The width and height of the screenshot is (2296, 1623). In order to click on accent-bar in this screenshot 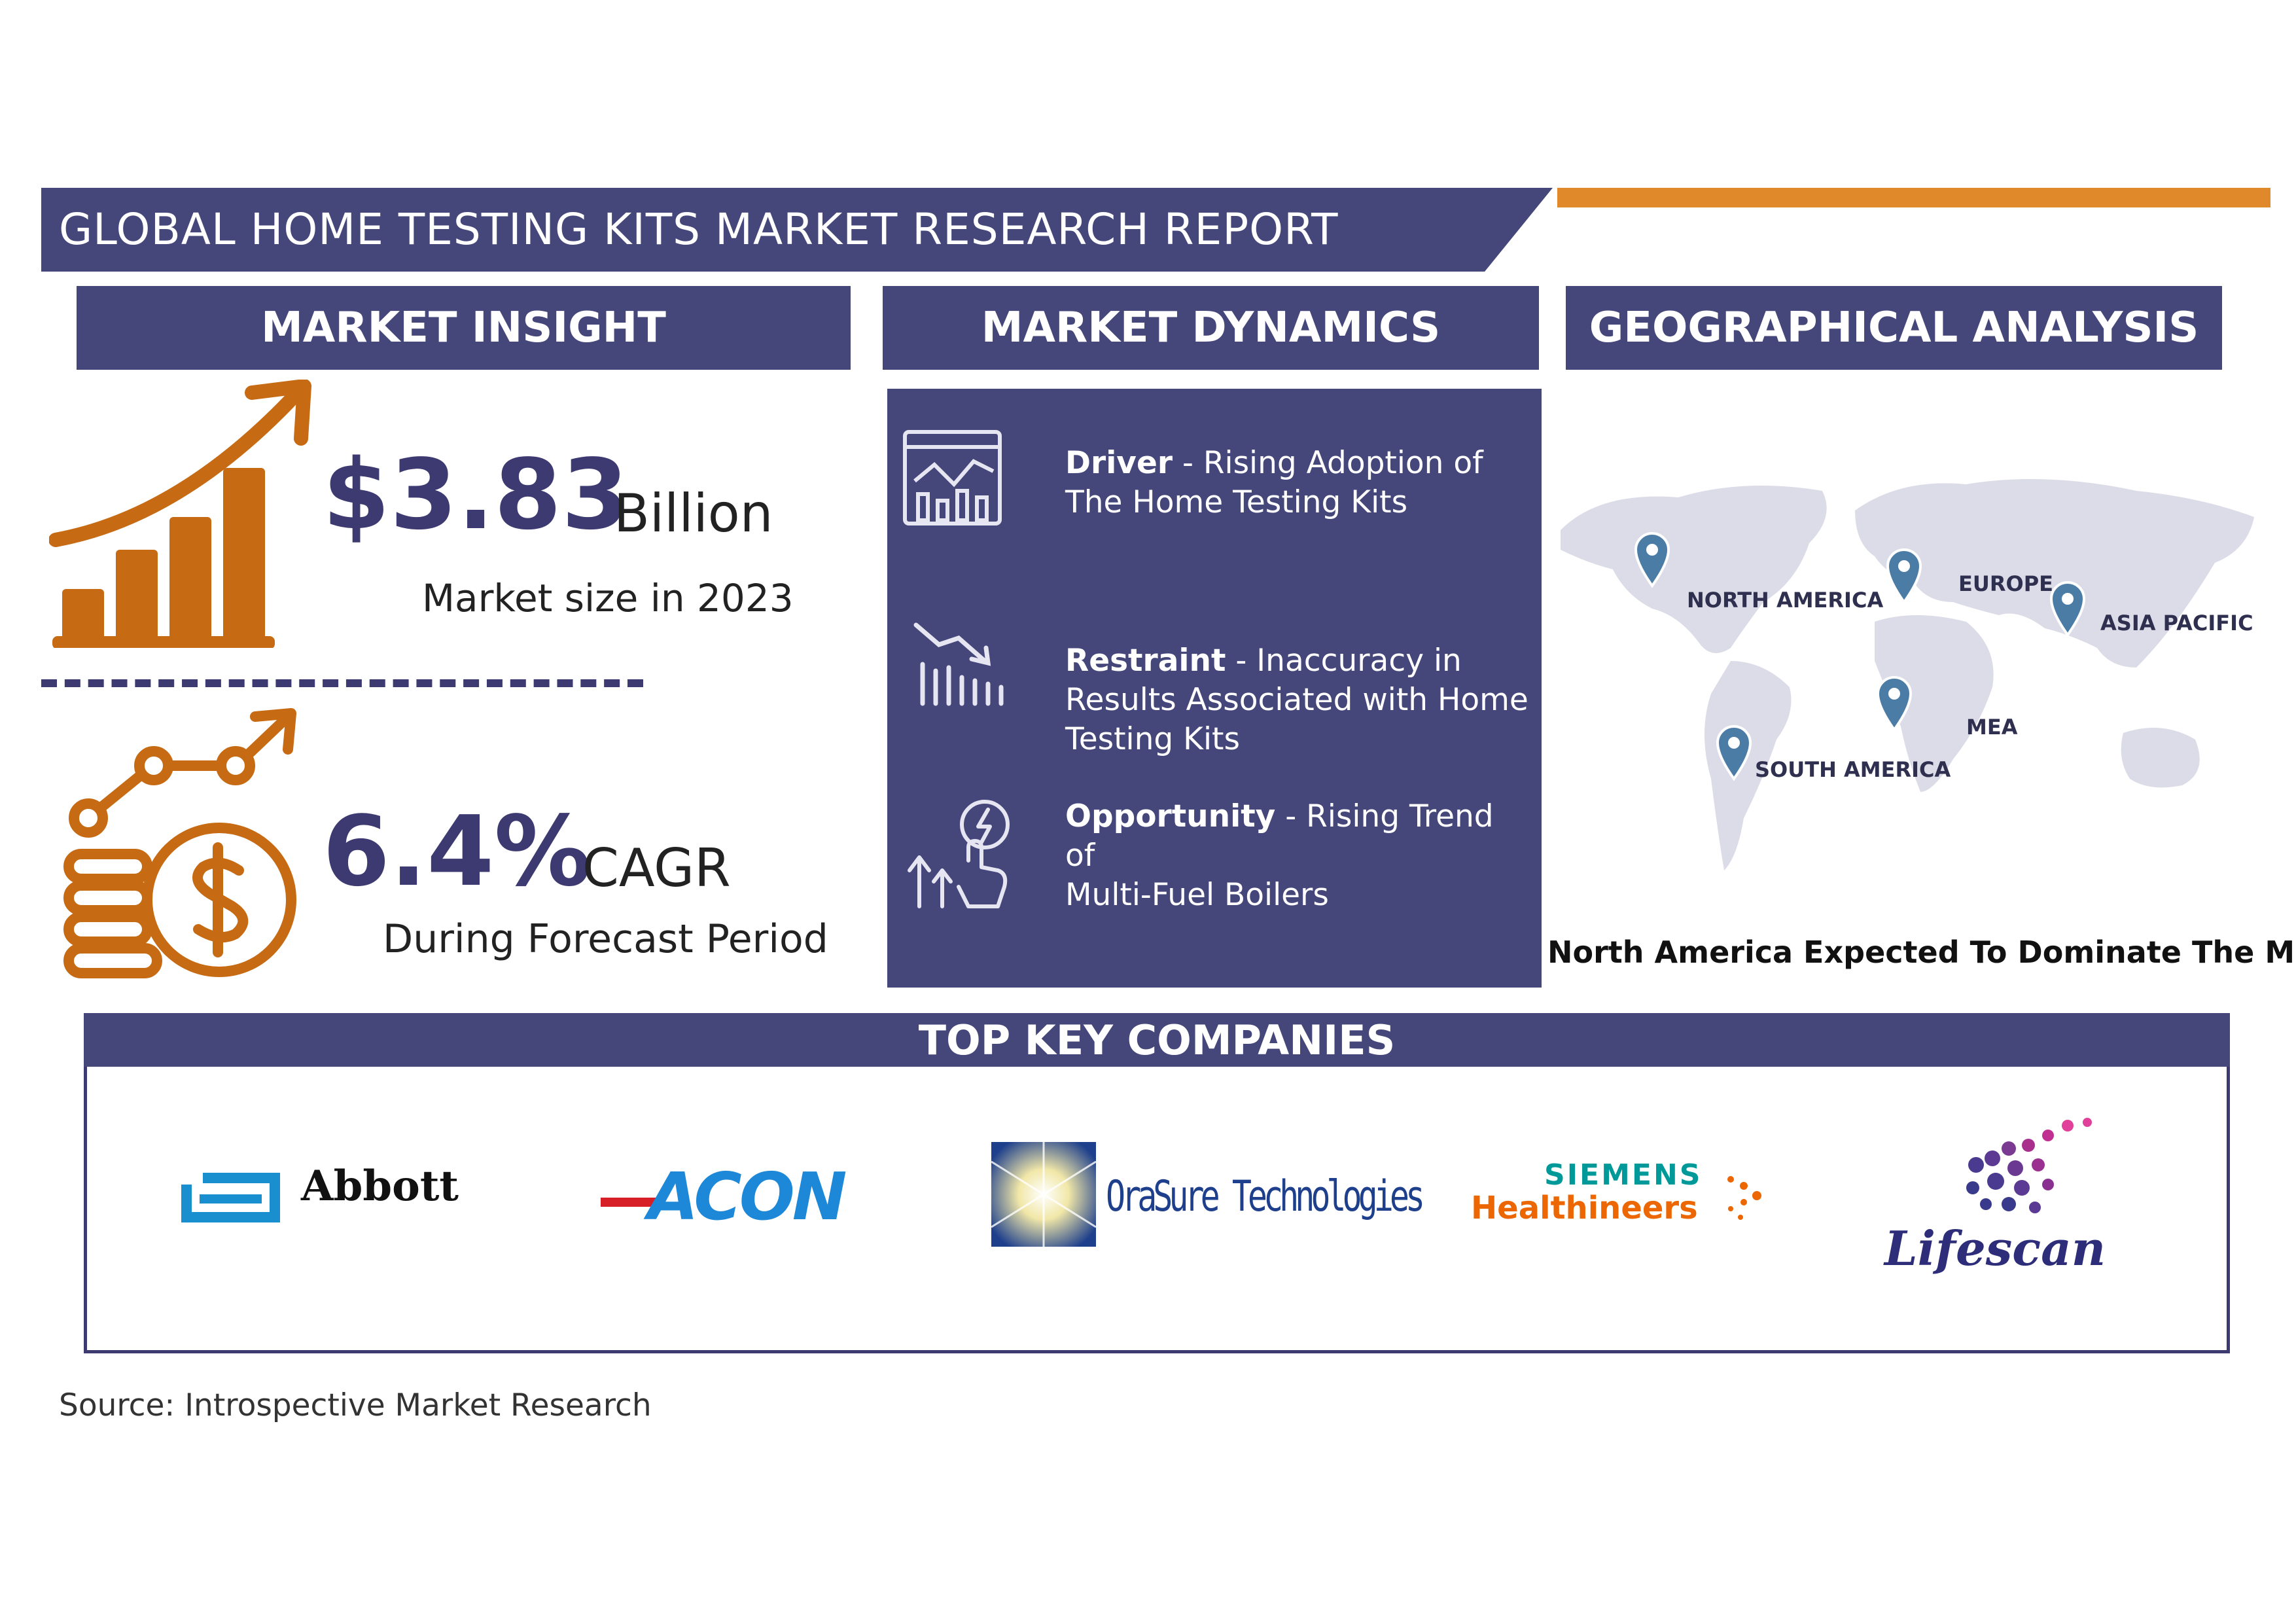, I will do `click(1914, 197)`.